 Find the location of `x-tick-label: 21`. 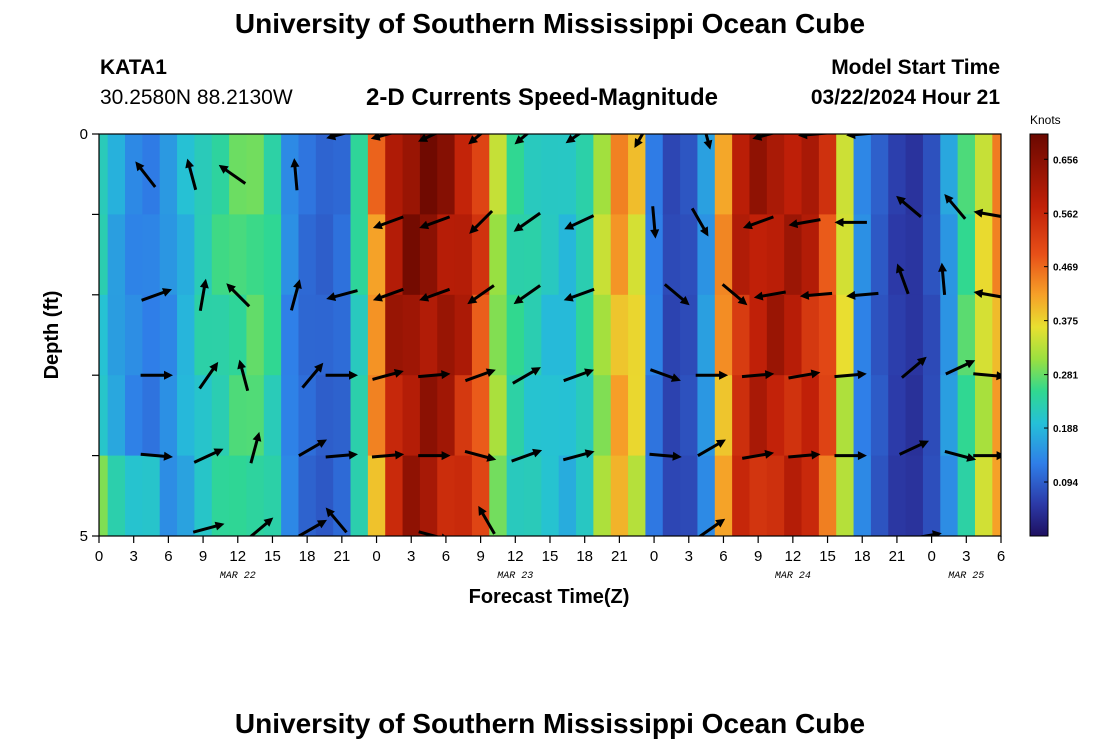

x-tick-label: 21 is located at coordinates (342, 556).